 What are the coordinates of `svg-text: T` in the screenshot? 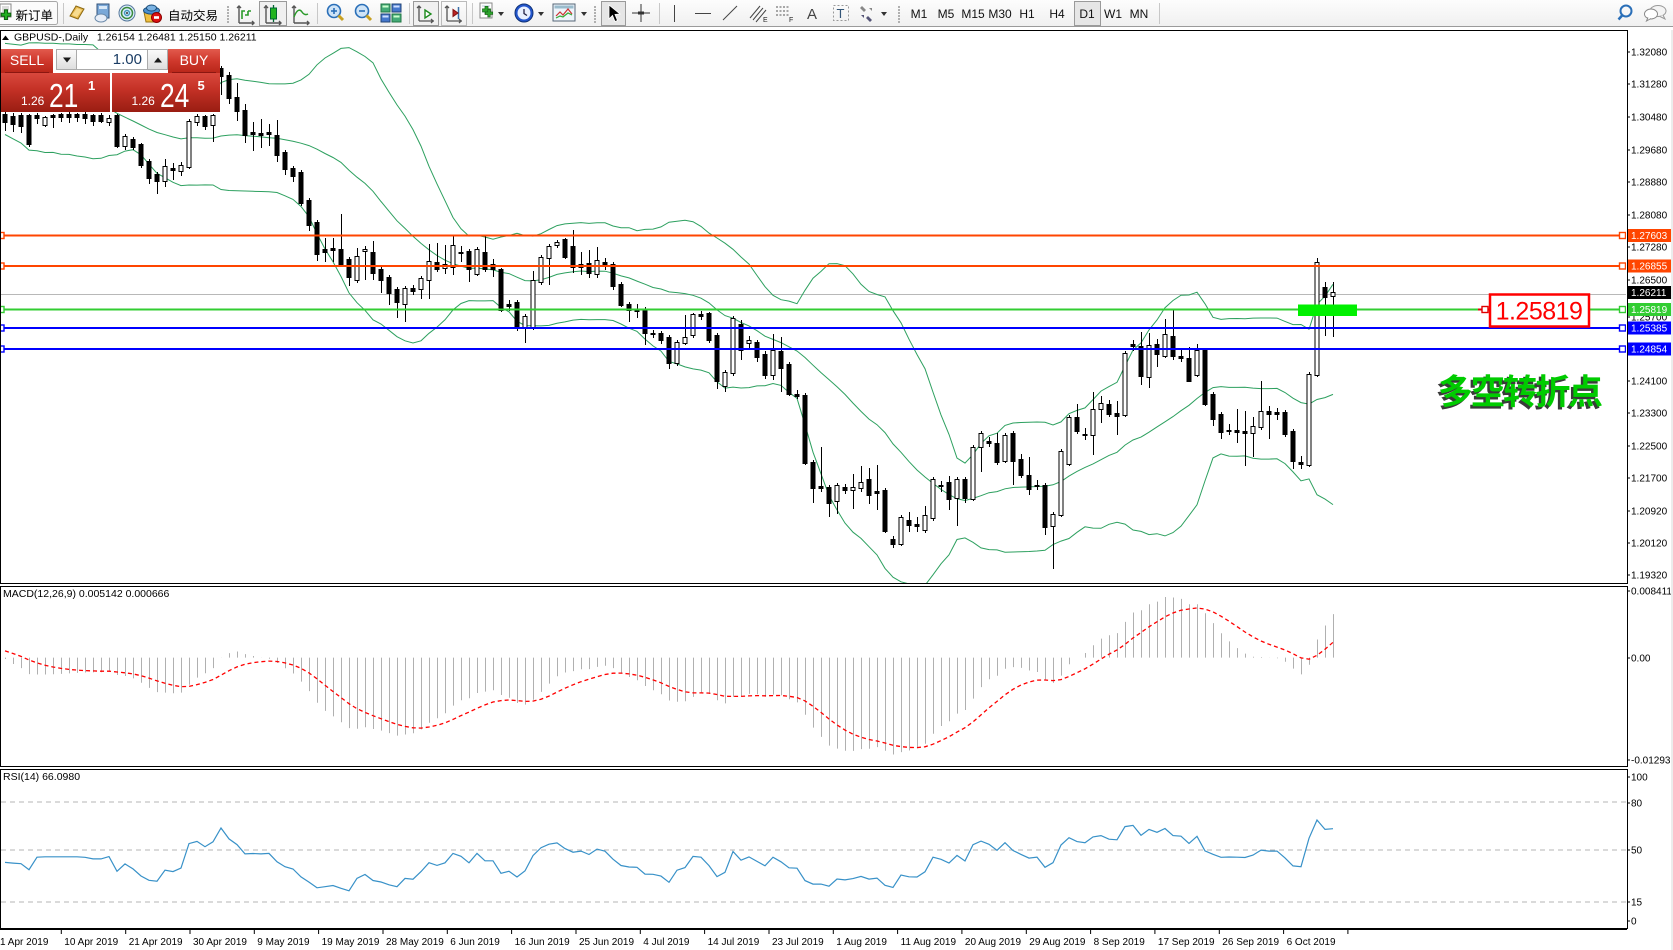 It's located at (841, 13).